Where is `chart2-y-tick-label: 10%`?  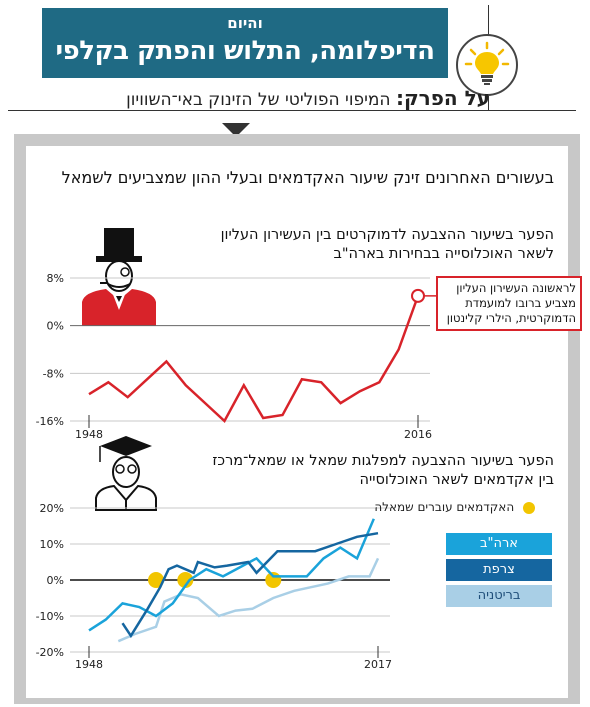
chart2-y-tick-label: 10% is located at coordinates (52, 544).